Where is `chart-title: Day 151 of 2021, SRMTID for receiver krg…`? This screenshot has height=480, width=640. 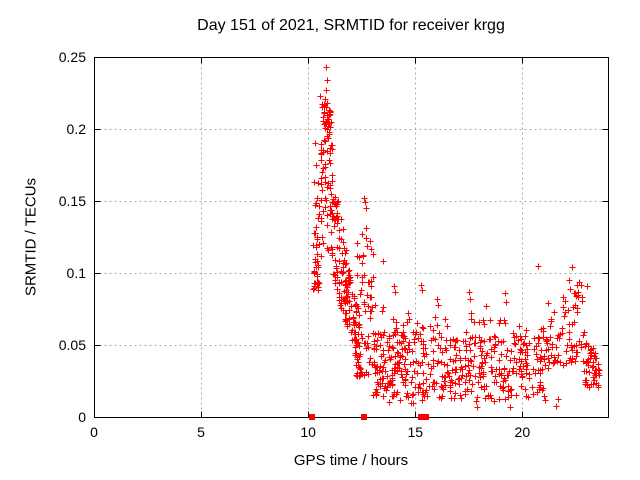 chart-title: Day 151 of 2021, SRMTID for receiver krg… is located at coordinates (351, 25).